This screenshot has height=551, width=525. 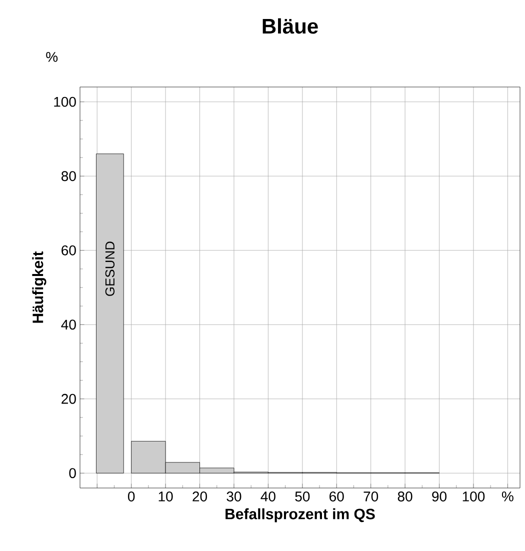 I want to click on x-tick-label: 20, so click(x=199, y=497).